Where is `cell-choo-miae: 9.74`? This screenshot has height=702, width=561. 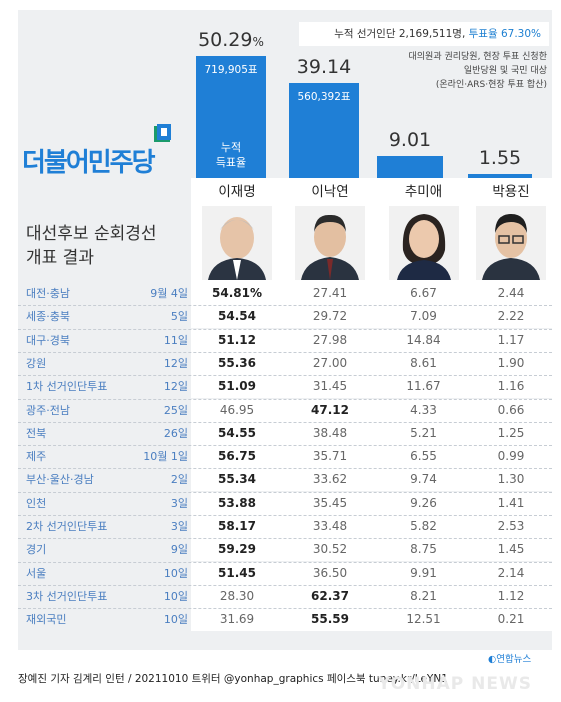
cell-choo-miae: 9.74 is located at coordinates (423, 480).